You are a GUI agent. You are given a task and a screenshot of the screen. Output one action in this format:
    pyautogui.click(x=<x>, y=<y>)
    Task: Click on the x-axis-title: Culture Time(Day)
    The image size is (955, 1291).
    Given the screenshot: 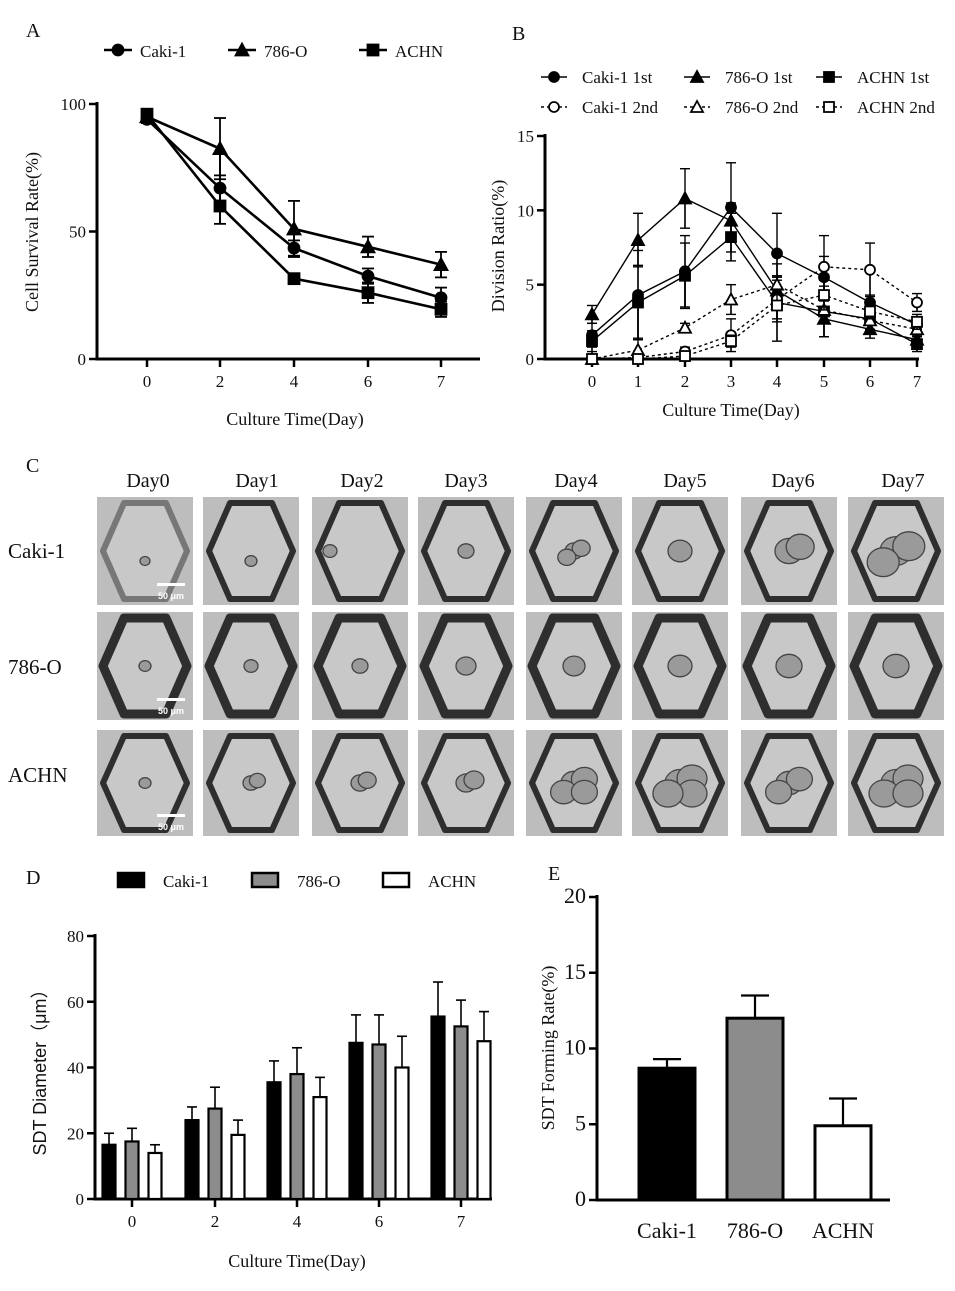 What is the action you would take?
    pyautogui.click(x=297, y=1261)
    